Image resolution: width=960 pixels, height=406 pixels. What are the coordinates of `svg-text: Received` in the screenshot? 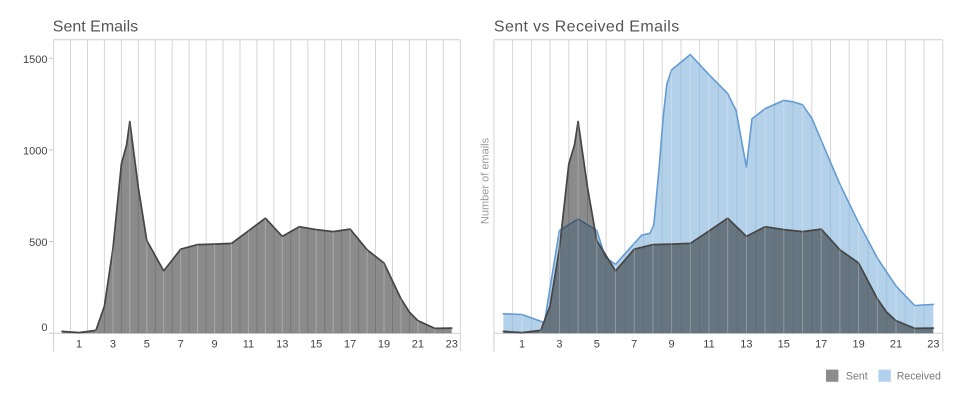 It's located at (919, 376).